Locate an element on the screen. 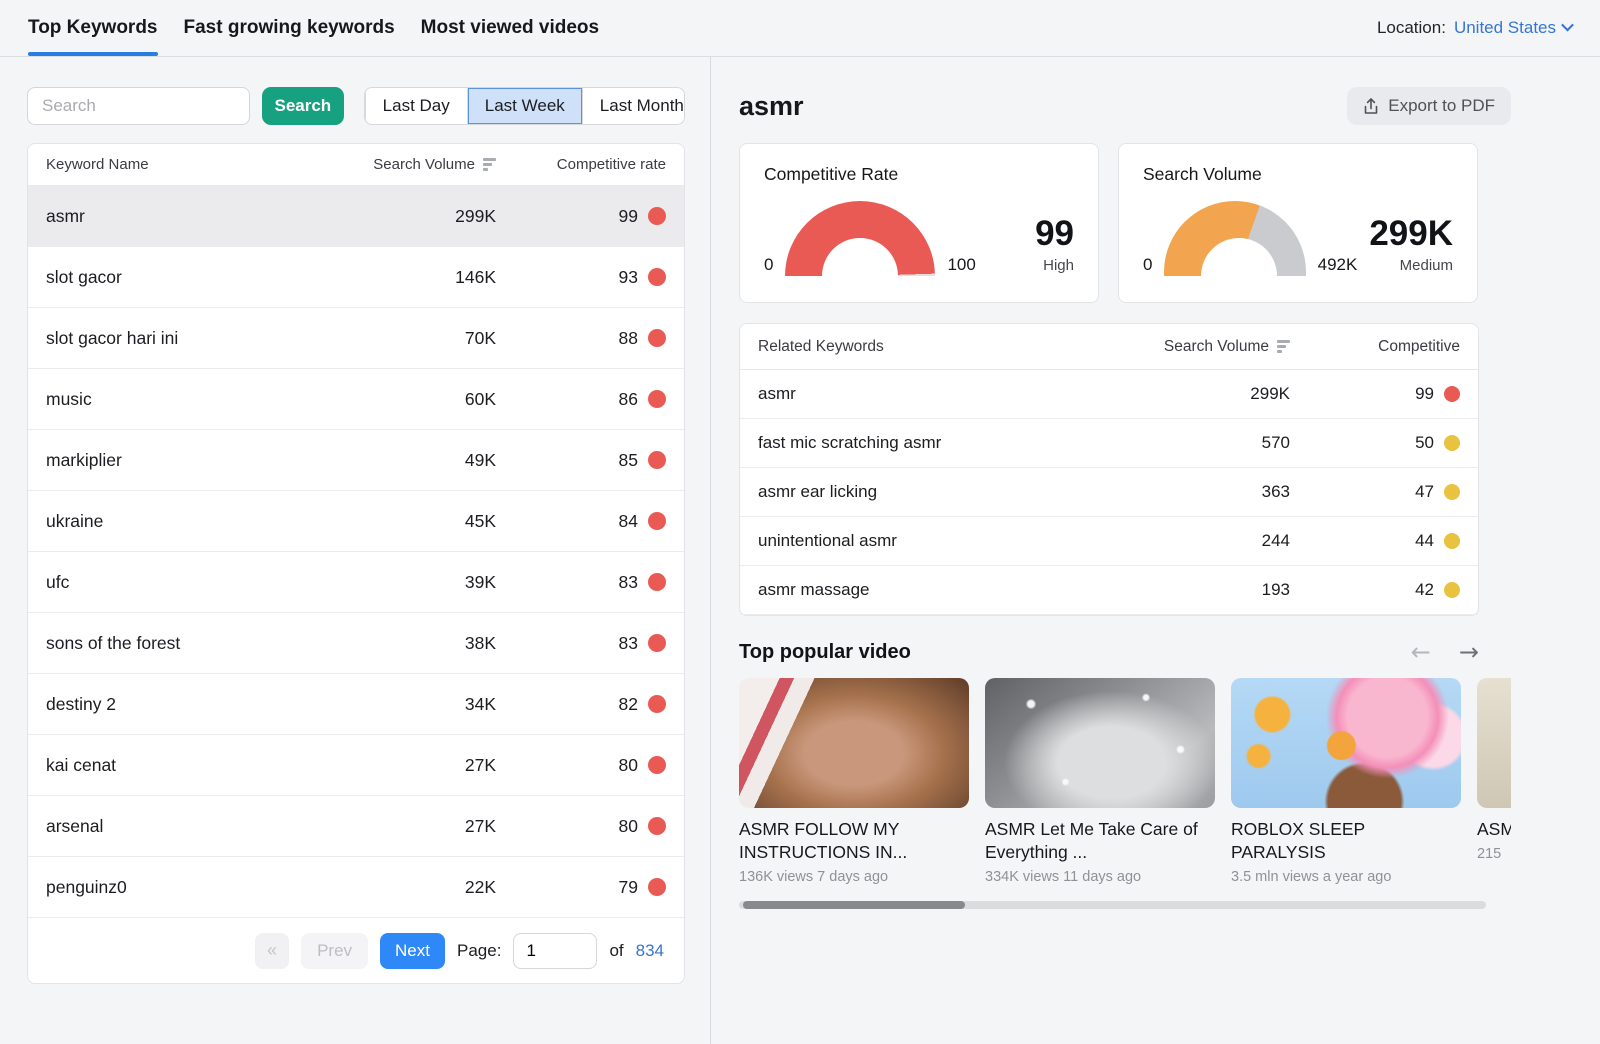  date-range-segmented-control: Last Day Last Week Last Month is located at coordinates (524, 106).